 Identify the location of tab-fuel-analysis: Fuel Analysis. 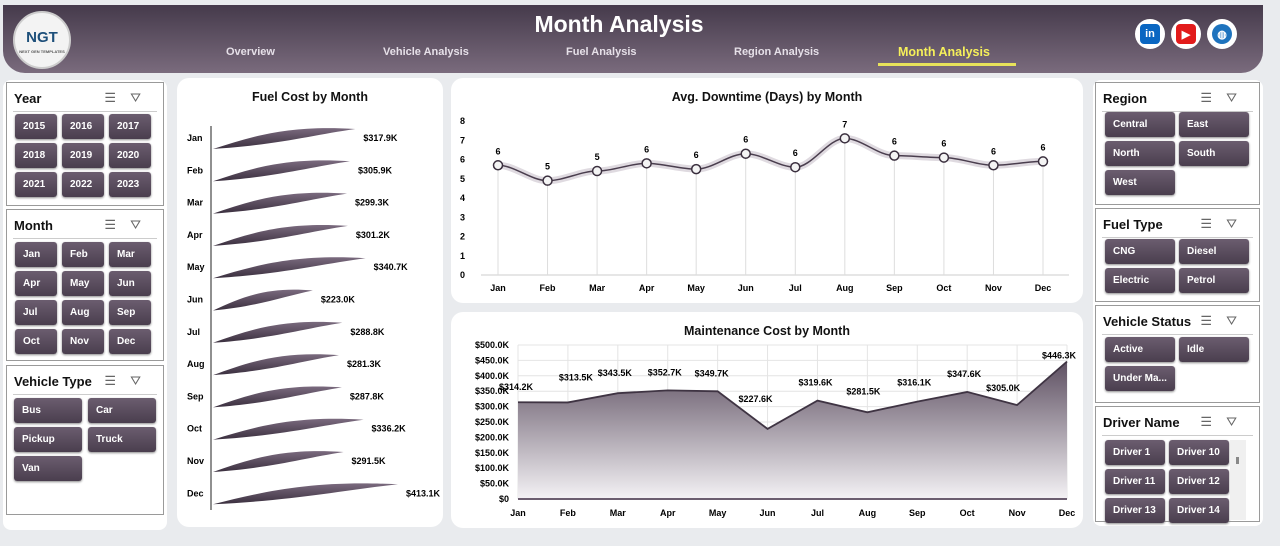
(601, 52).